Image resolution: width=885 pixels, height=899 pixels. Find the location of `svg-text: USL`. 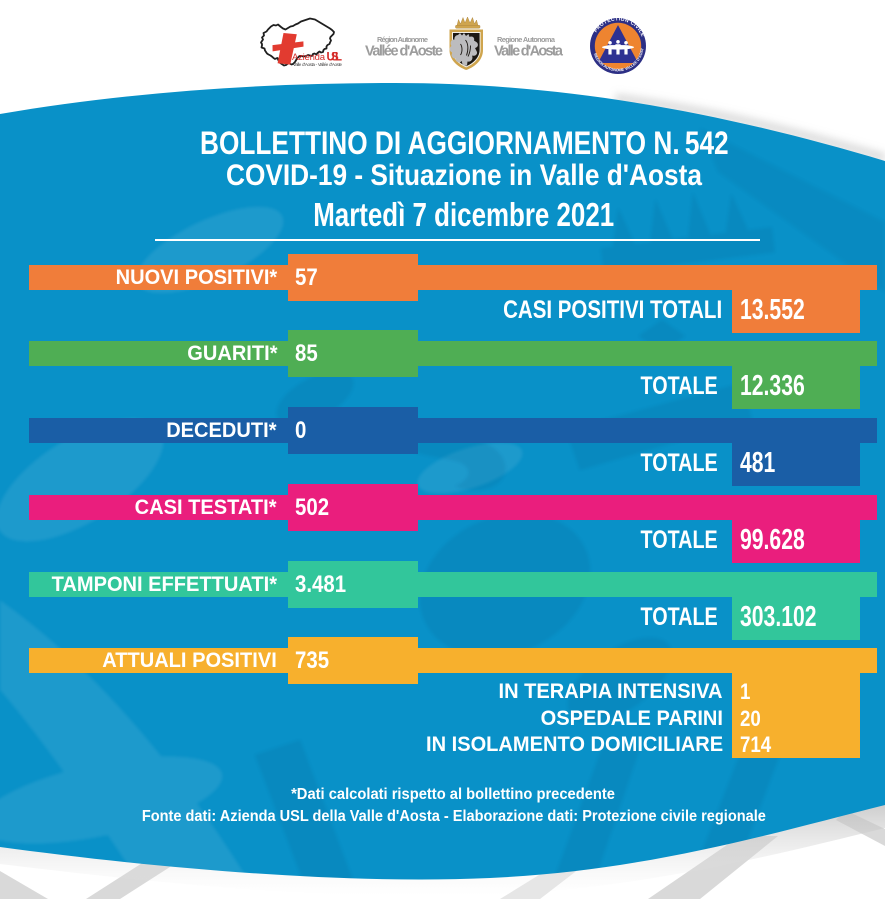

svg-text: USL is located at coordinates (335, 58).